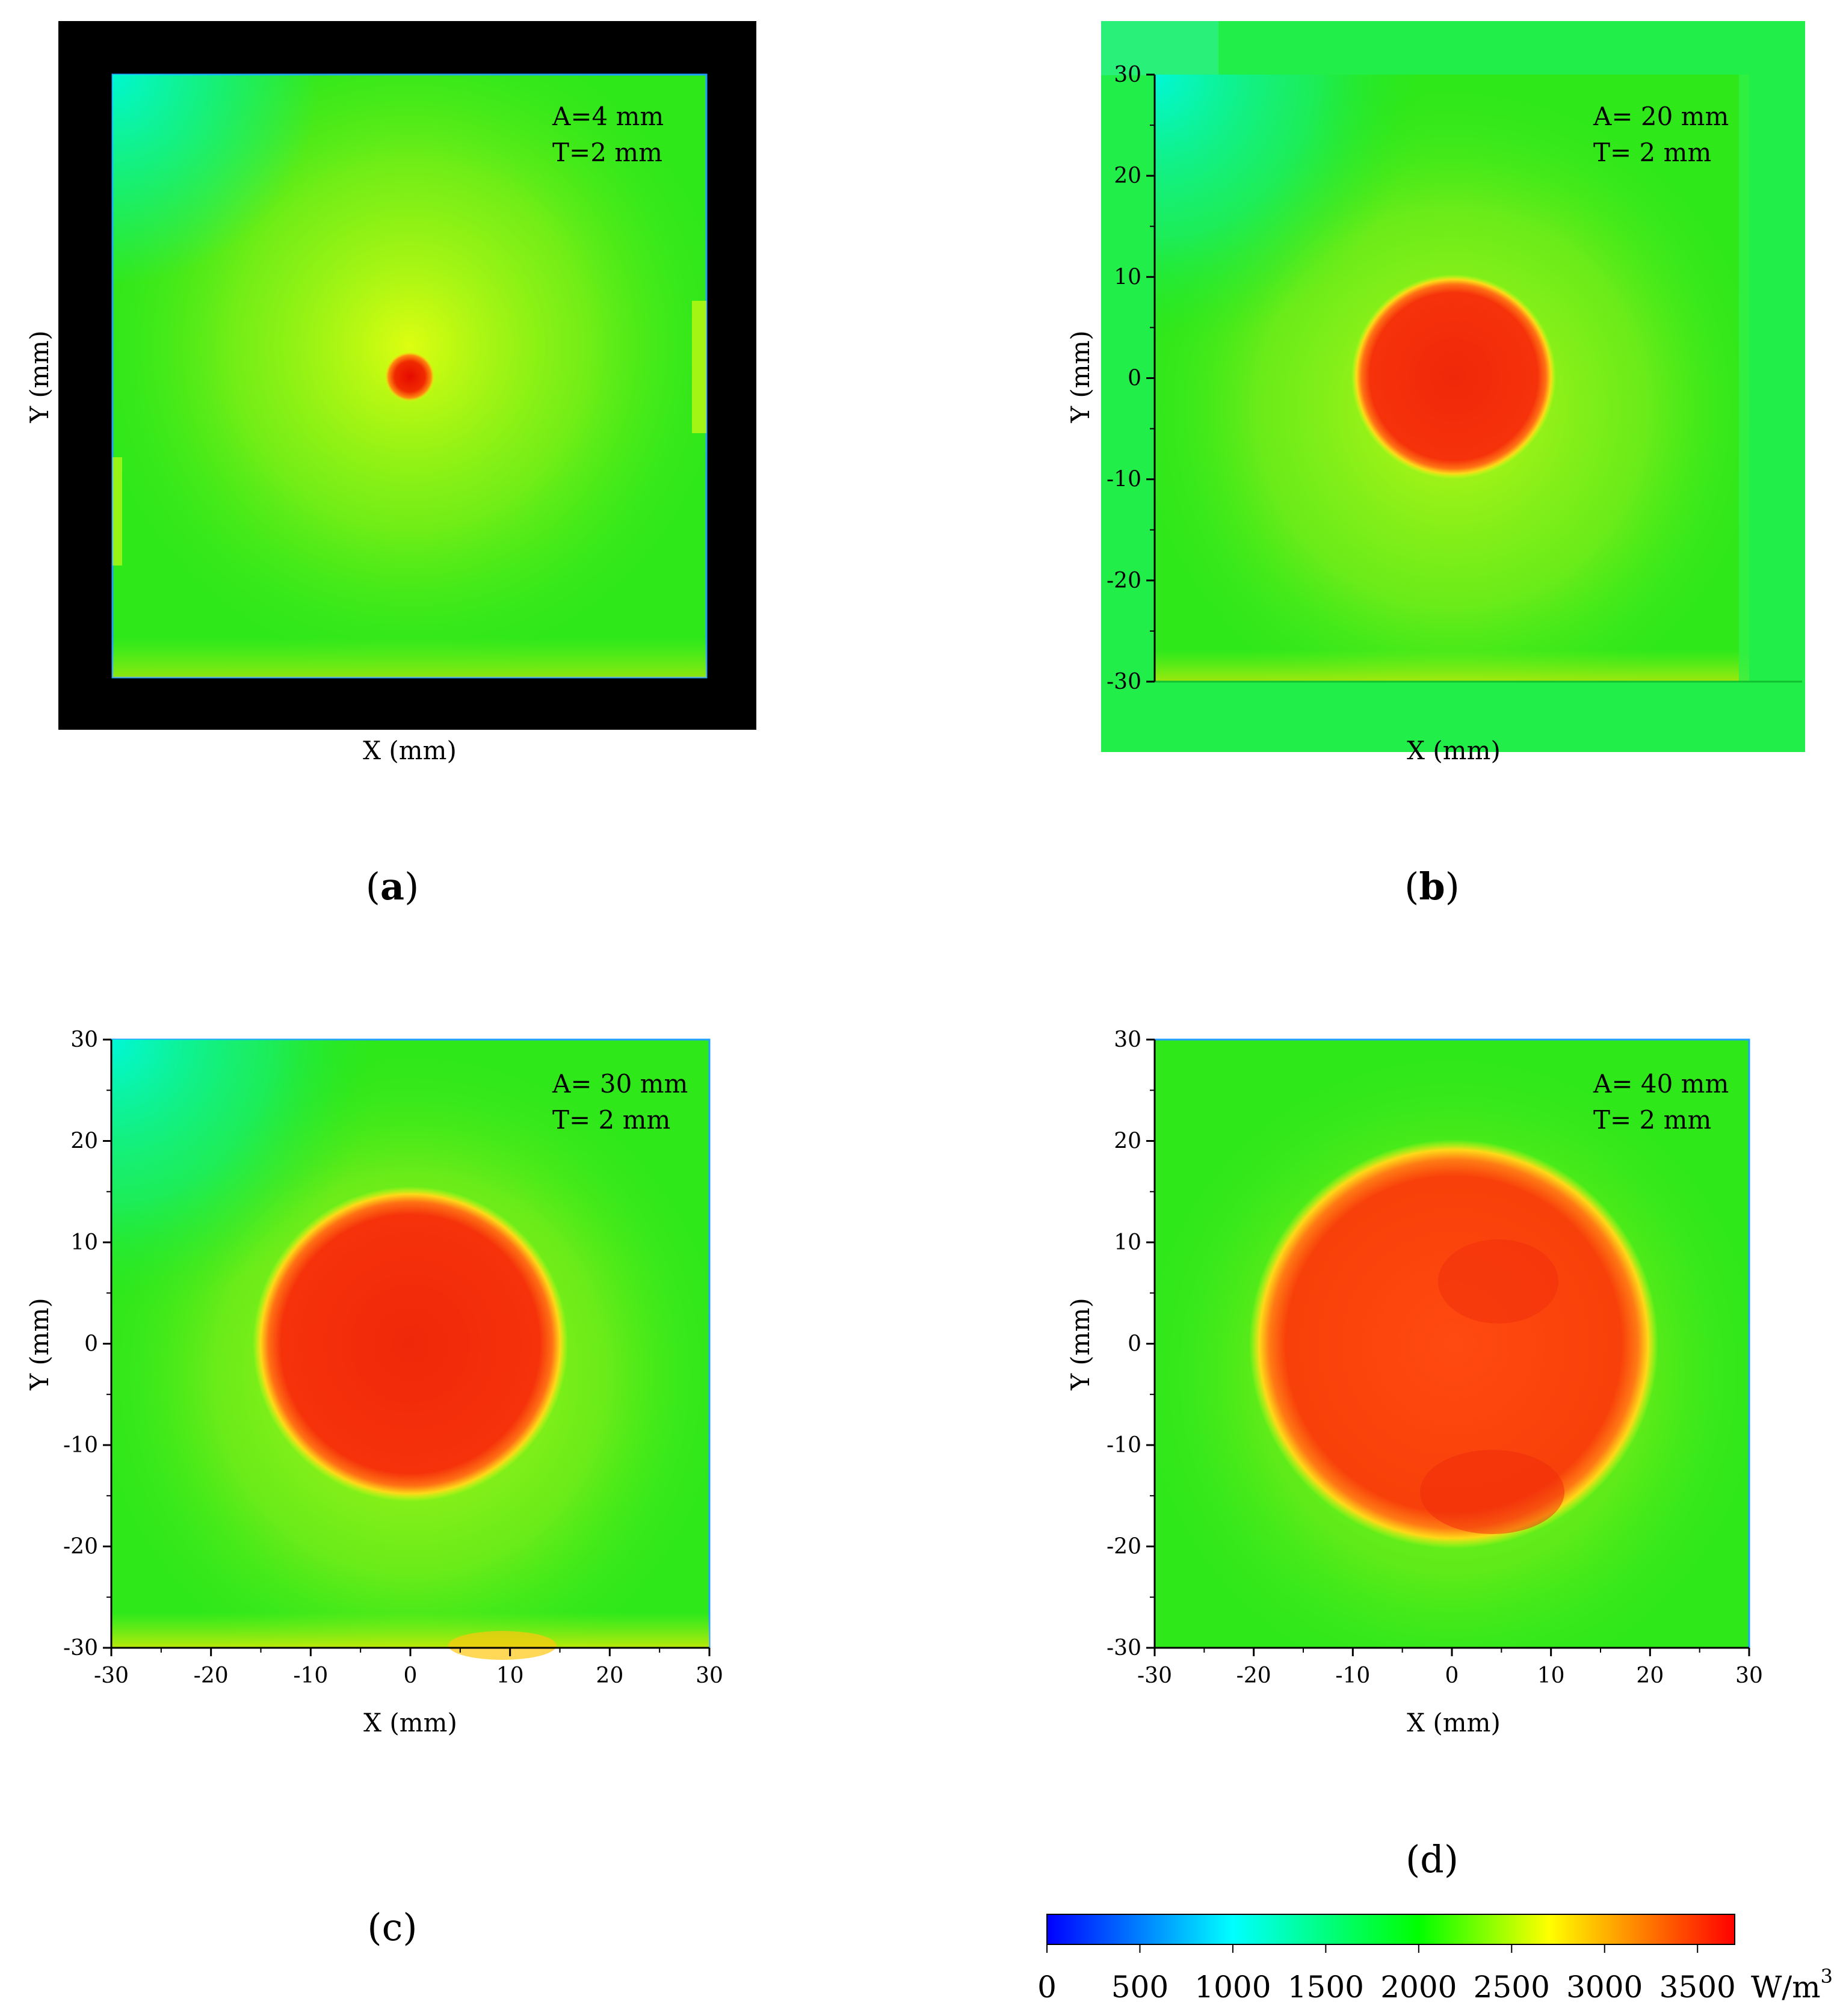 The width and height of the screenshot is (1843, 2016). I want to click on panel-c-annotation-1: A= 30 mm, so click(620, 1084).